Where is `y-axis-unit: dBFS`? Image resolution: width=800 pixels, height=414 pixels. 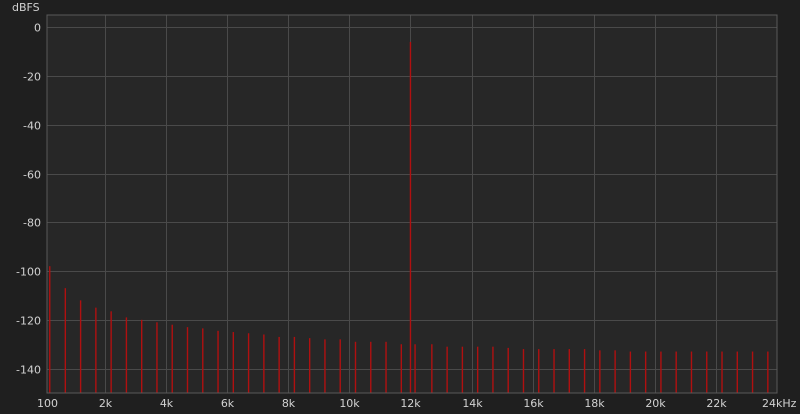 y-axis-unit: dBFS is located at coordinates (26, 7).